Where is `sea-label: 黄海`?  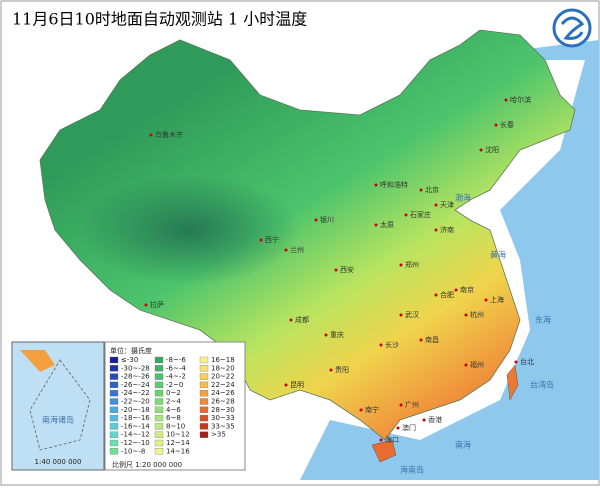
sea-label: 黄海 is located at coordinates (498, 255).